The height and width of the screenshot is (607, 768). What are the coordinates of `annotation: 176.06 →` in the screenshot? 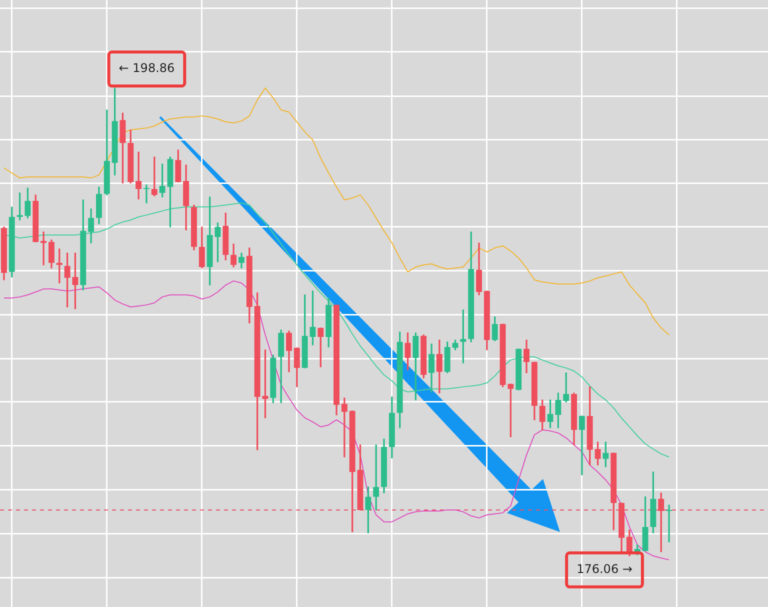 It's located at (604, 569).